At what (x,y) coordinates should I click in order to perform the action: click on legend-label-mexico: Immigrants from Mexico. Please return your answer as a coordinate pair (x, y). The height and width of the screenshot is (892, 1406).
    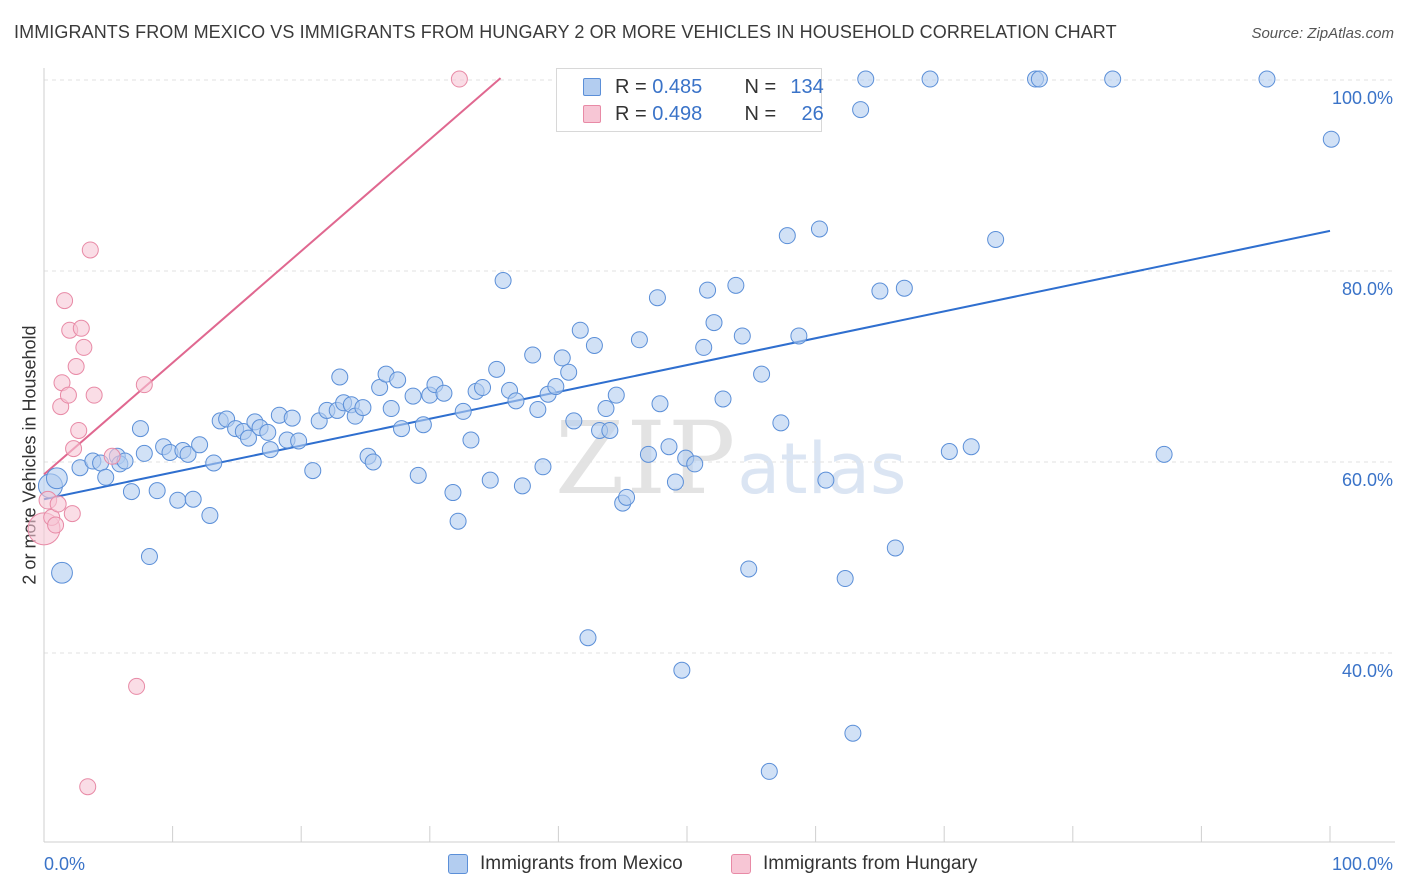
    Looking at the image, I should click on (581, 863).